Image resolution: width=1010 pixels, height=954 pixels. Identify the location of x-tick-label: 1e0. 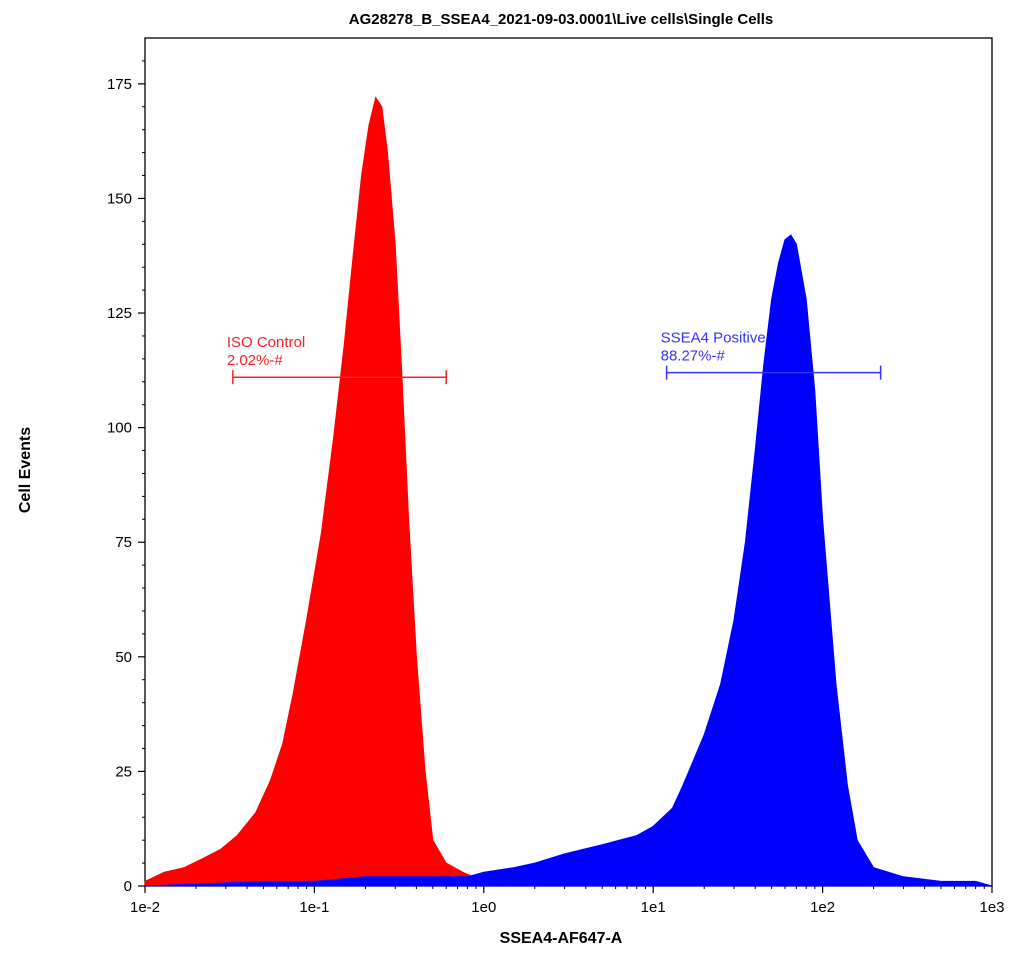
(483, 907).